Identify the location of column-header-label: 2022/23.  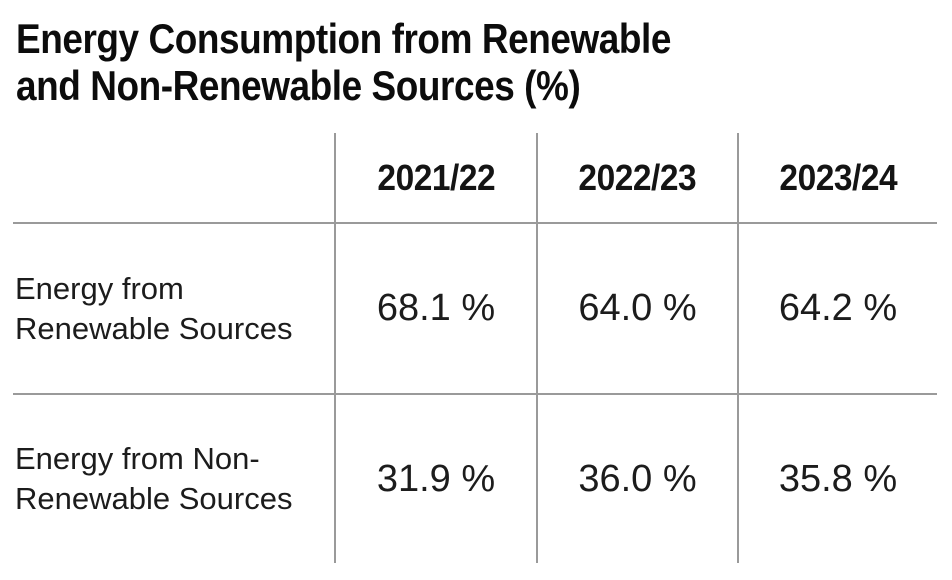
(637, 177).